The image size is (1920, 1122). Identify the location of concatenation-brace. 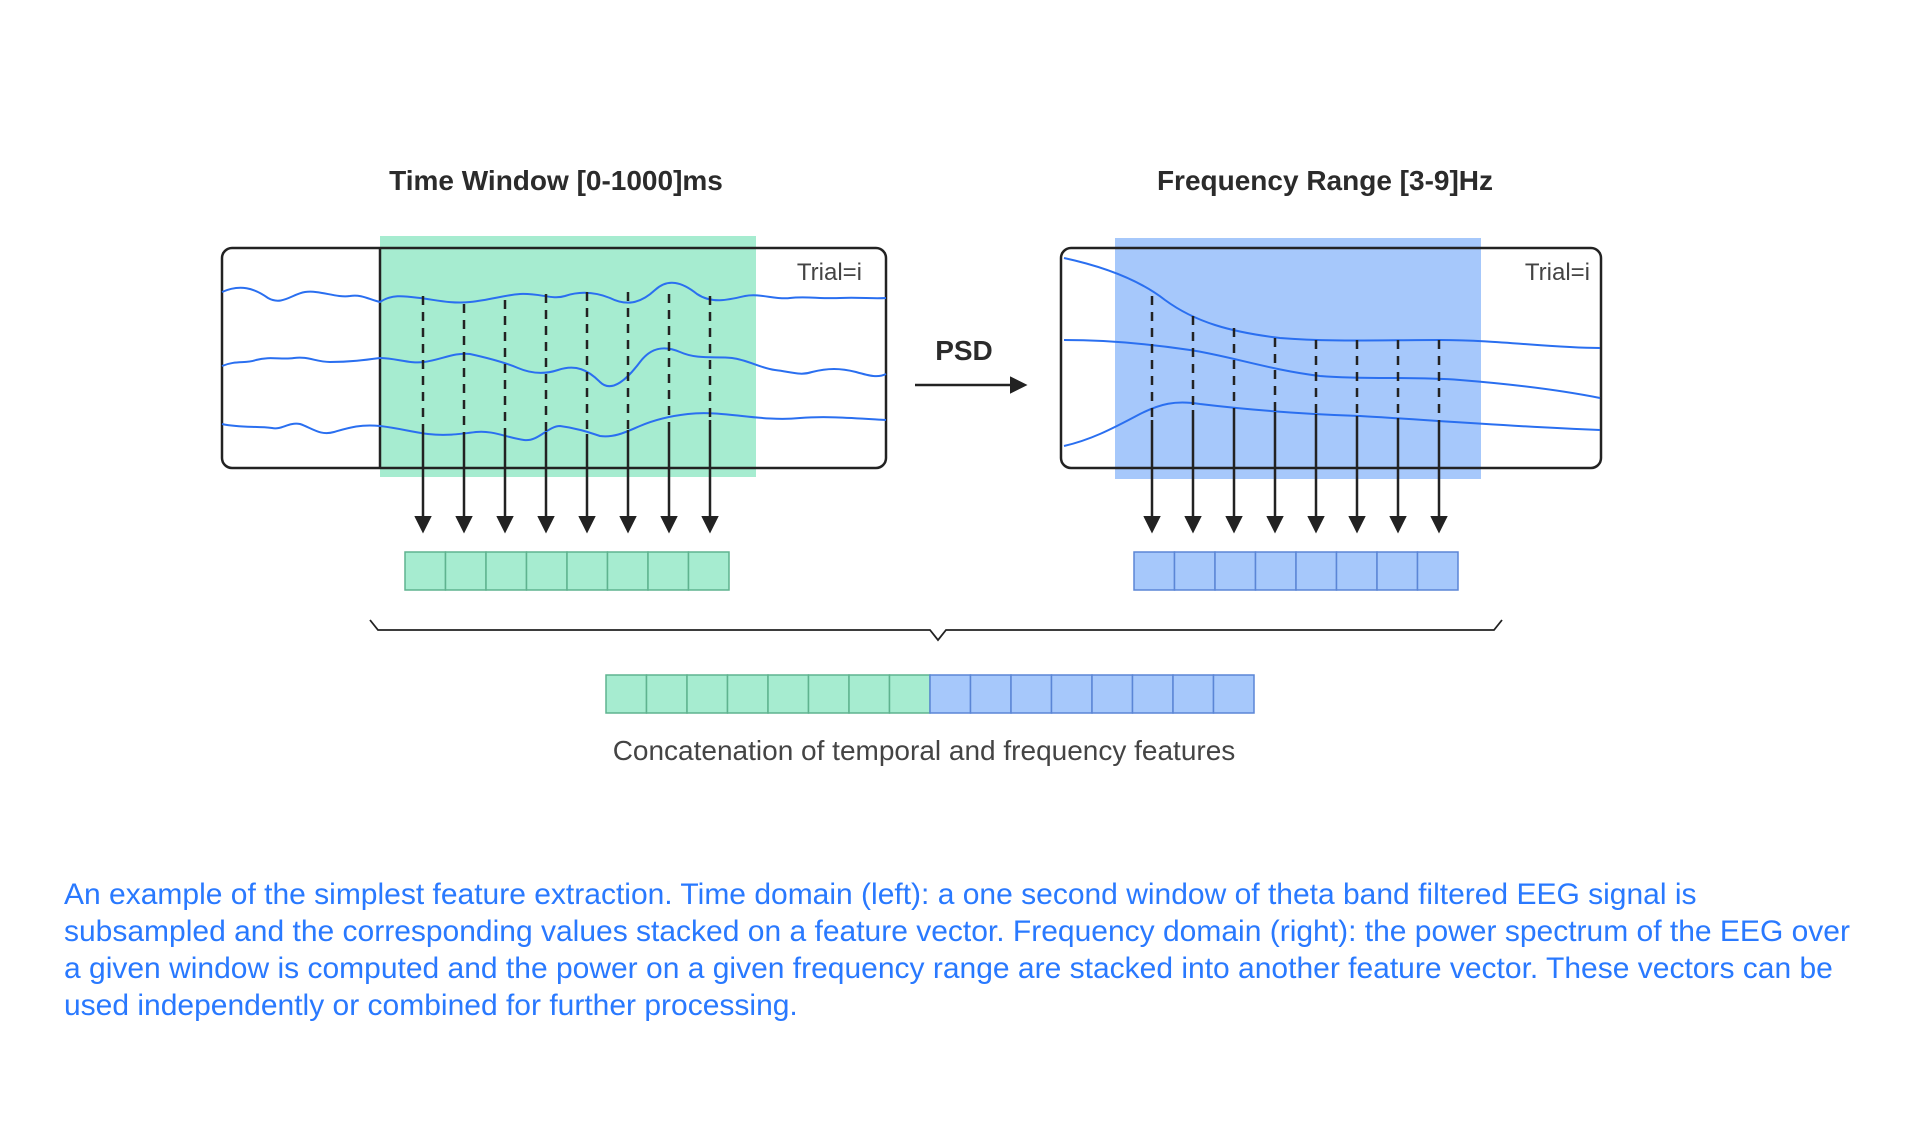
(936, 630).